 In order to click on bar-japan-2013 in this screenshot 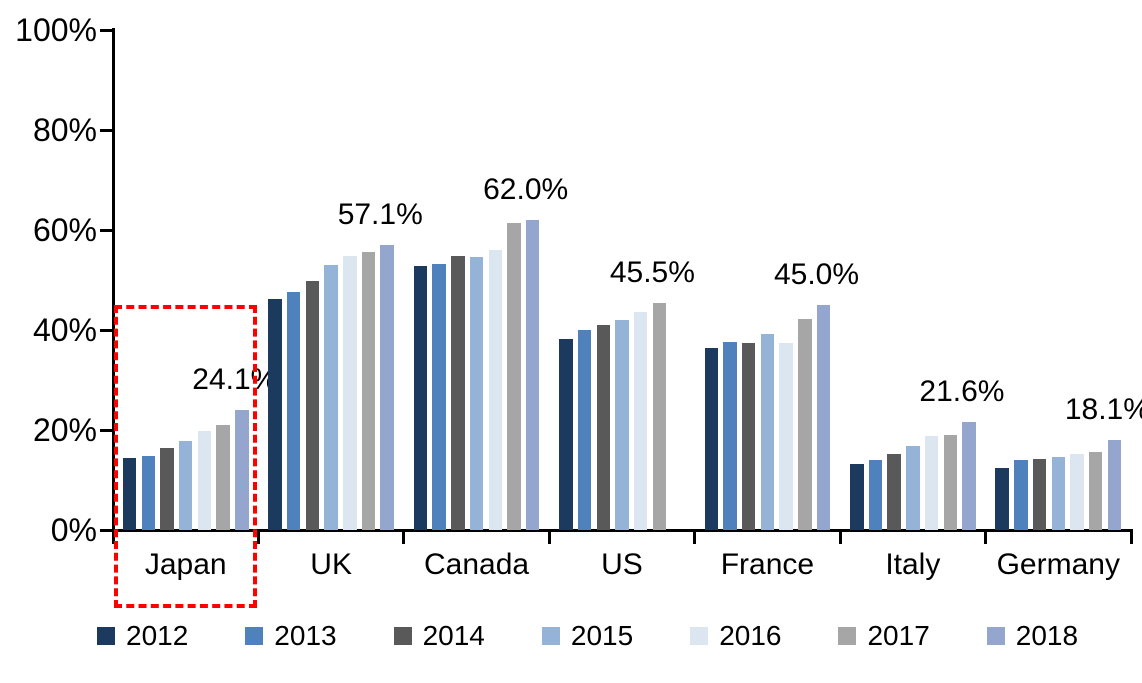, I will do `click(148, 492)`.